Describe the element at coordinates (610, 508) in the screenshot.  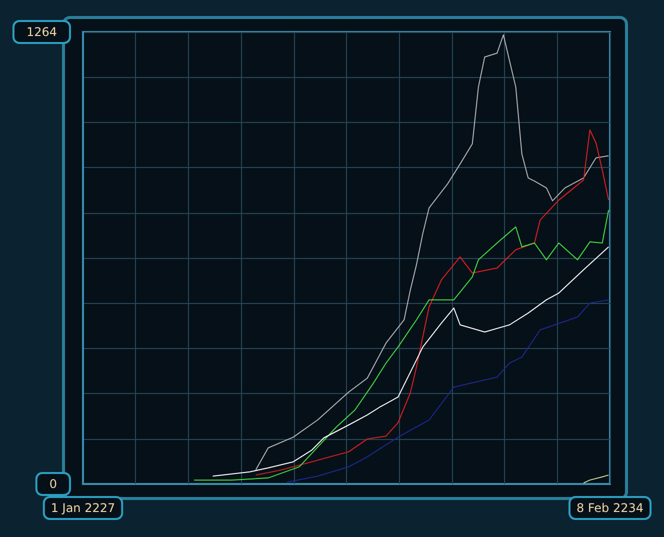
I see `x-tick-label: 8 Feb 2234` at that location.